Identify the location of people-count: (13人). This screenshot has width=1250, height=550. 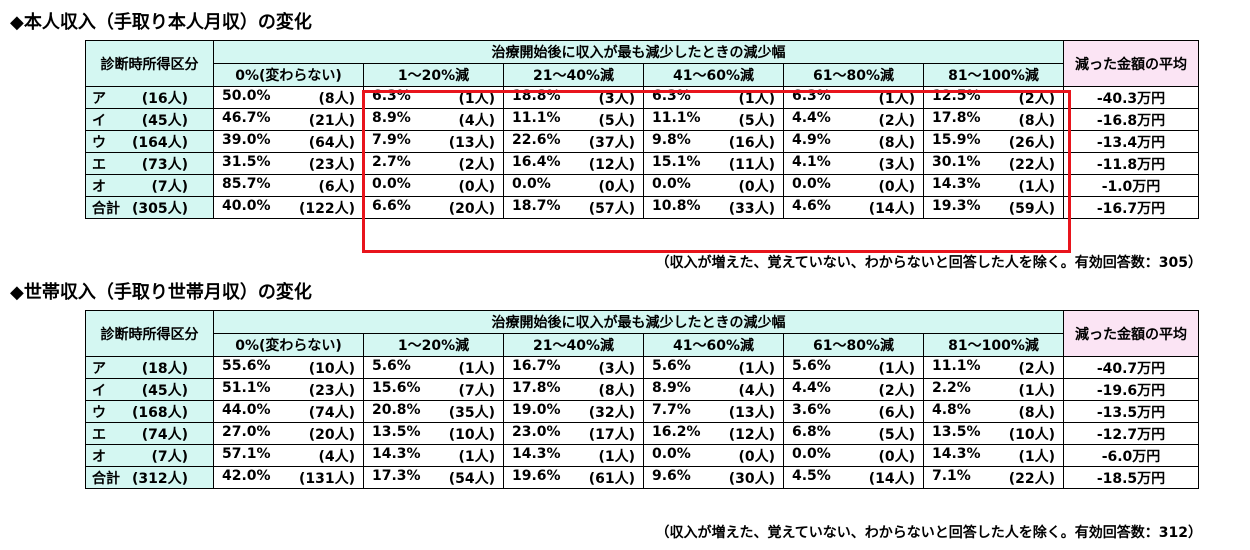
(471, 142).